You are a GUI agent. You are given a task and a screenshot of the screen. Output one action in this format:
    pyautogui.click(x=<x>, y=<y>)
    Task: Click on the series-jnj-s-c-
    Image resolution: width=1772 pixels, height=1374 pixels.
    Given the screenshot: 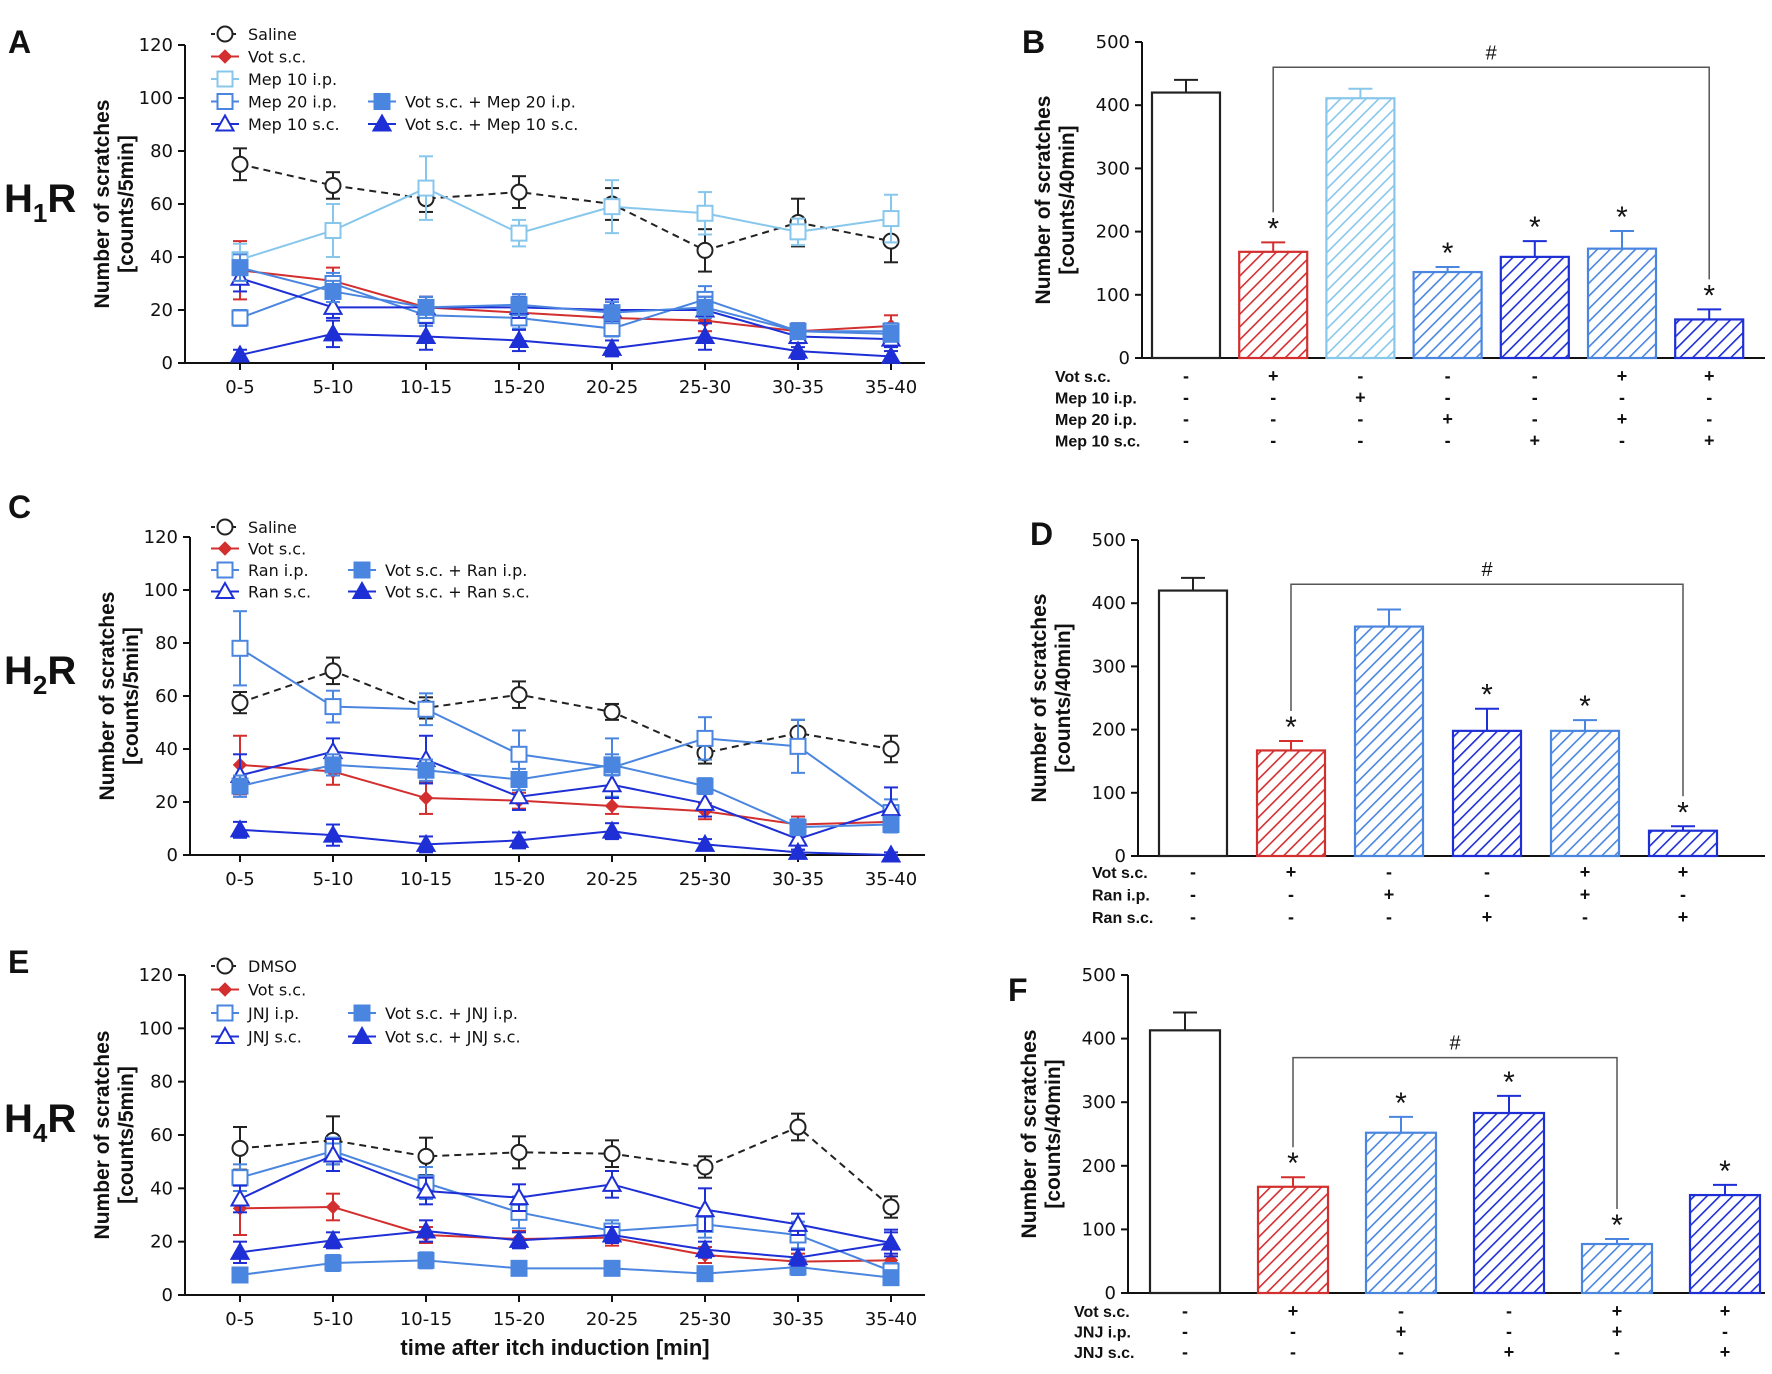 What is the action you would take?
    pyautogui.click(x=565, y=1198)
    